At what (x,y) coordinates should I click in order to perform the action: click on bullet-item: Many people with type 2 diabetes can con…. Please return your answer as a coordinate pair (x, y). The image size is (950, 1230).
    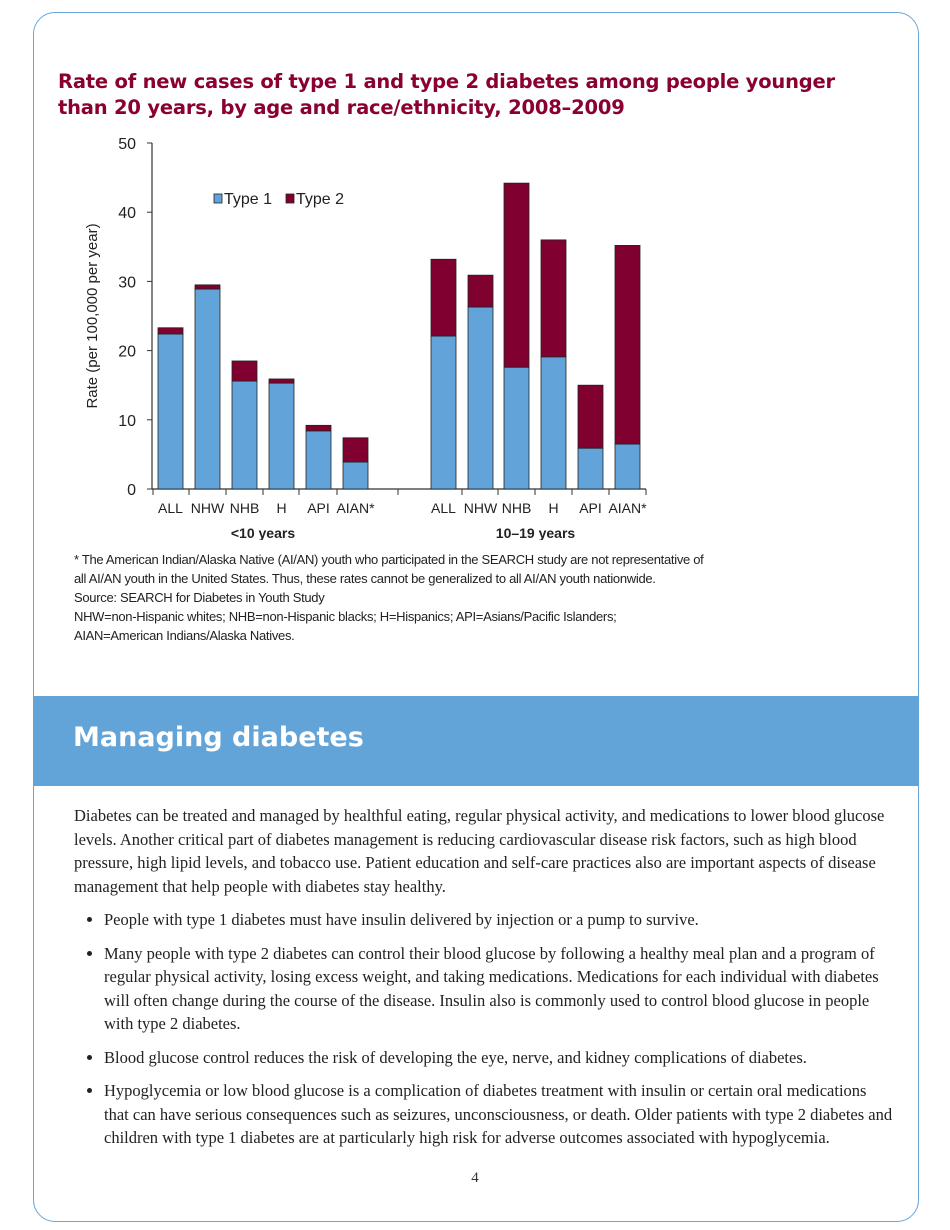
    Looking at the image, I should click on (499, 989).